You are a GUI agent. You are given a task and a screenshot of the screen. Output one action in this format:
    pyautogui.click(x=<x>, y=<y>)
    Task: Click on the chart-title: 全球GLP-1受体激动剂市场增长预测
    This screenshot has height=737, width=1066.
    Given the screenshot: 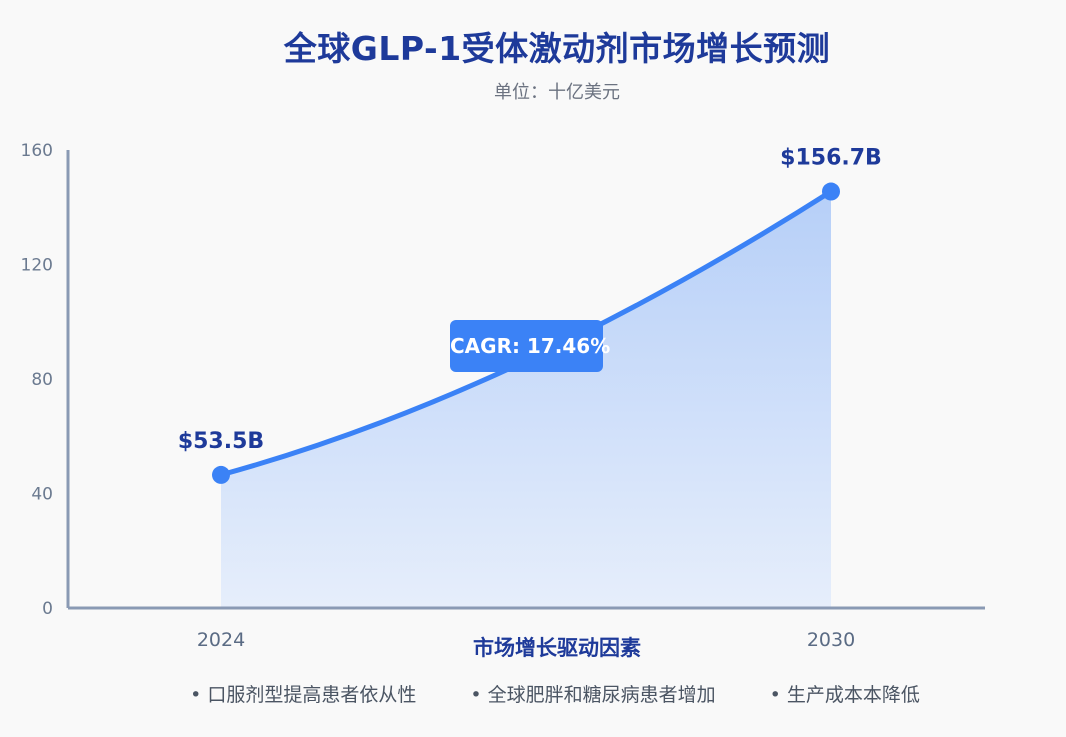 What is the action you would take?
    pyautogui.click(x=557, y=48)
    